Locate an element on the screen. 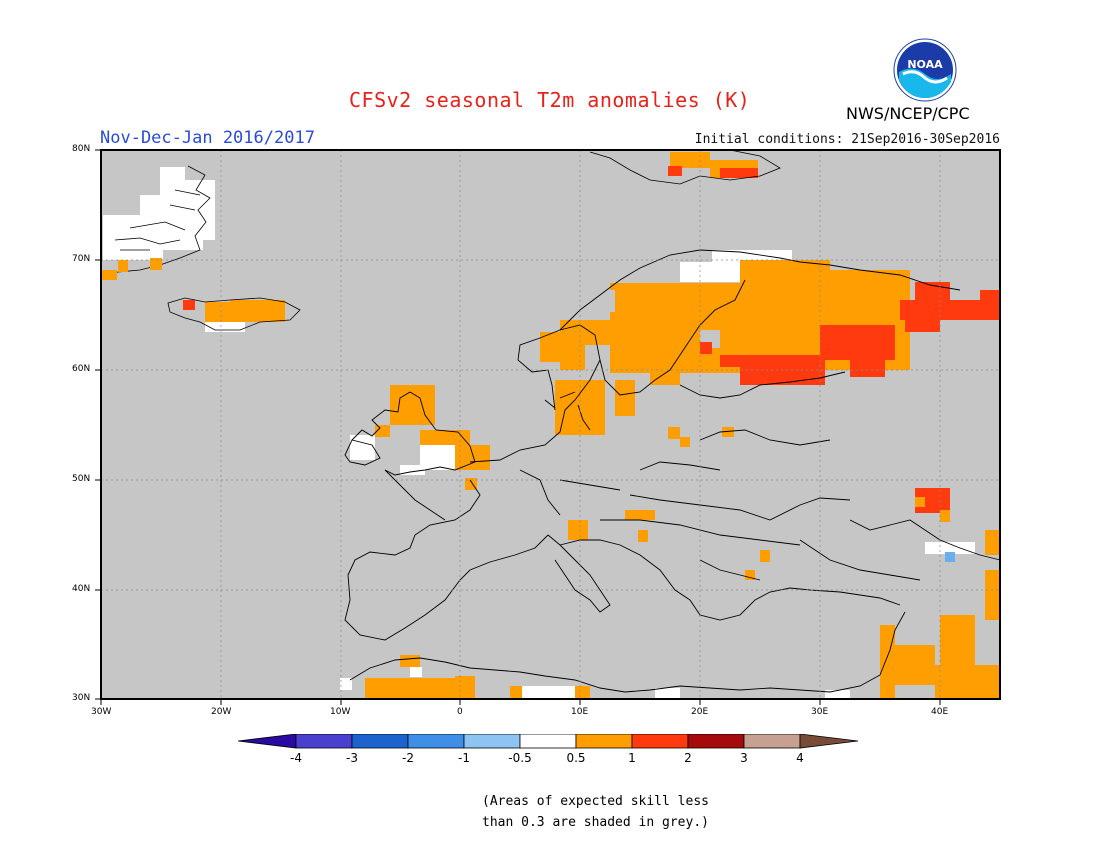 The image size is (1100, 850). colorbar-tick-label: 0.5 is located at coordinates (576, 758).